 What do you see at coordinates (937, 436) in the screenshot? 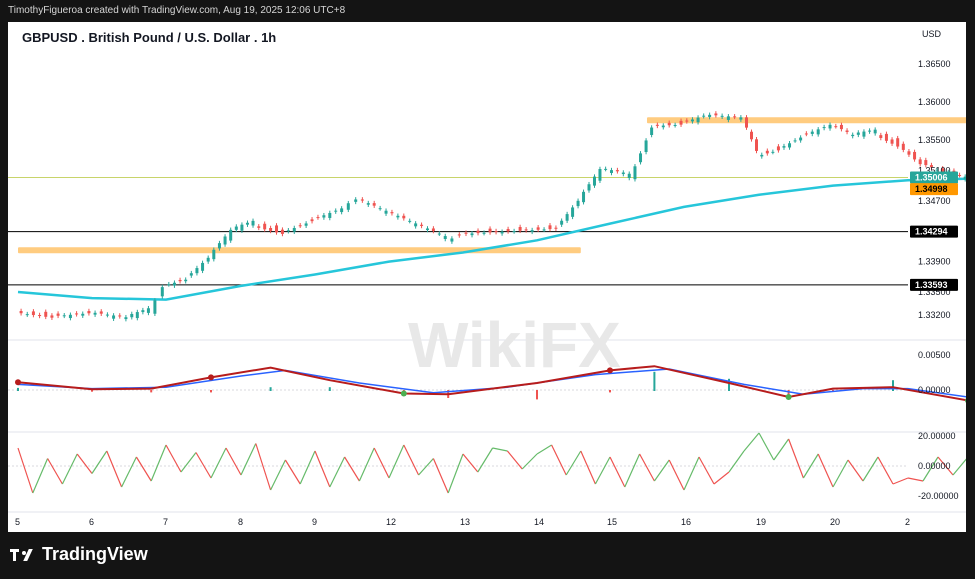
I see `oscillator-tick-label: 20.00000` at bounding box center [937, 436].